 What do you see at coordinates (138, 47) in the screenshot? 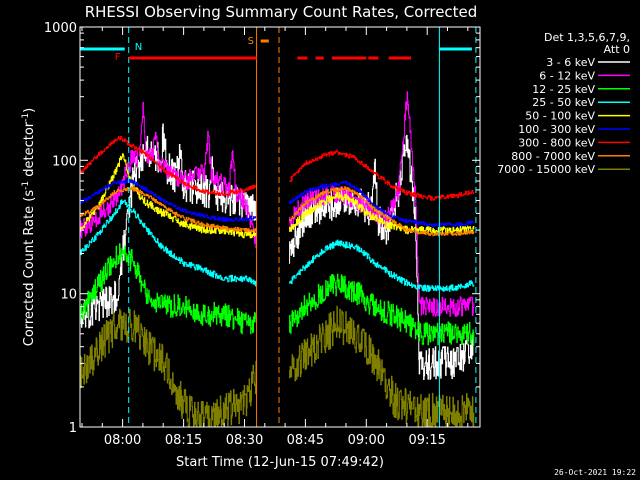
I see `annotation-n: N` at bounding box center [138, 47].